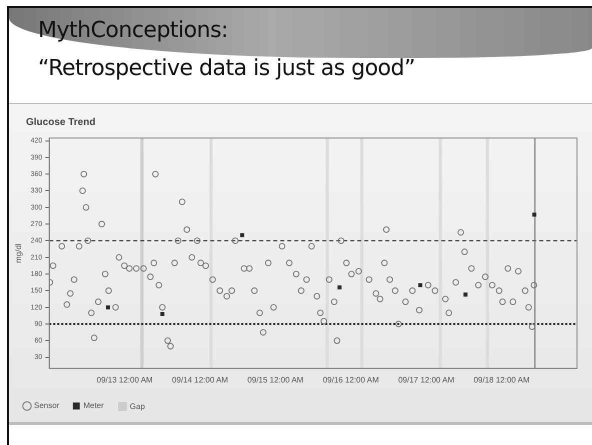 This screenshot has width=592, height=445. Describe the element at coordinates (502, 379) in the screenshot. I see `x-tick-label: 09/18 12:00 AM` at that location.